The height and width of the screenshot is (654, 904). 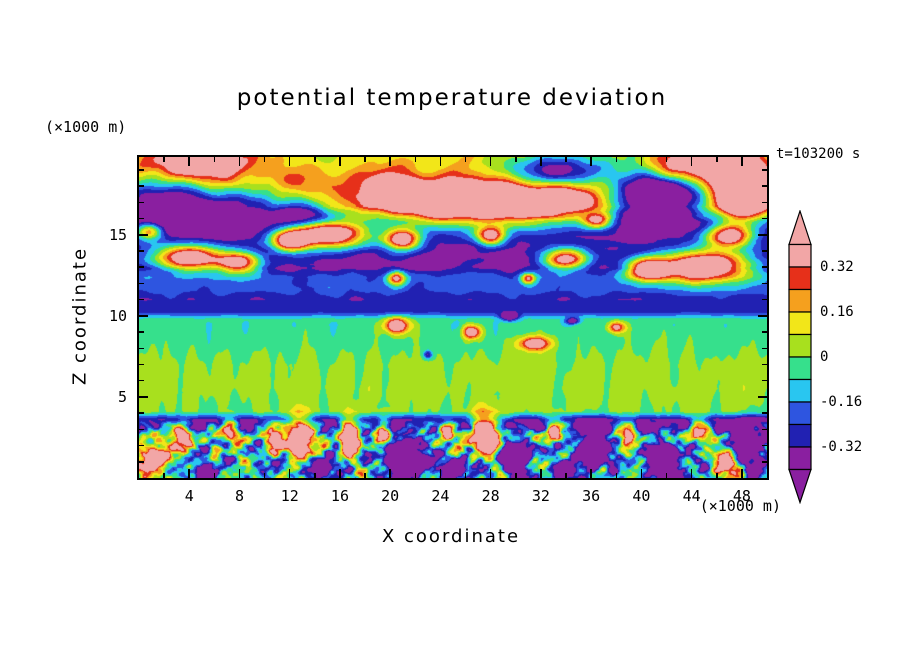 I want to click on z-tick-label: 15, so click(x=117, y=234).